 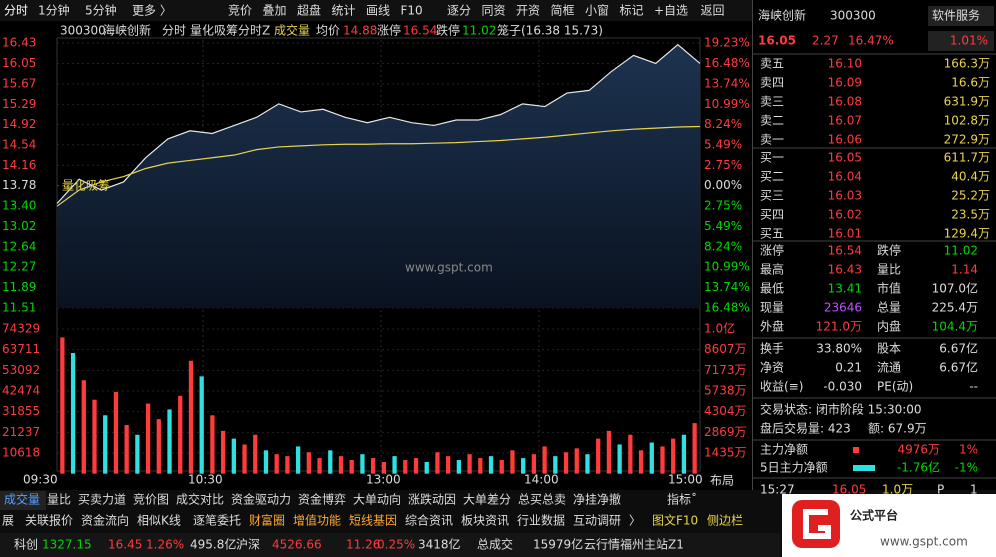 What do you see at coordinates (59, 500) in the screenshot?
I see `indicator-tab: 量比` at bounding box center [59, 500].